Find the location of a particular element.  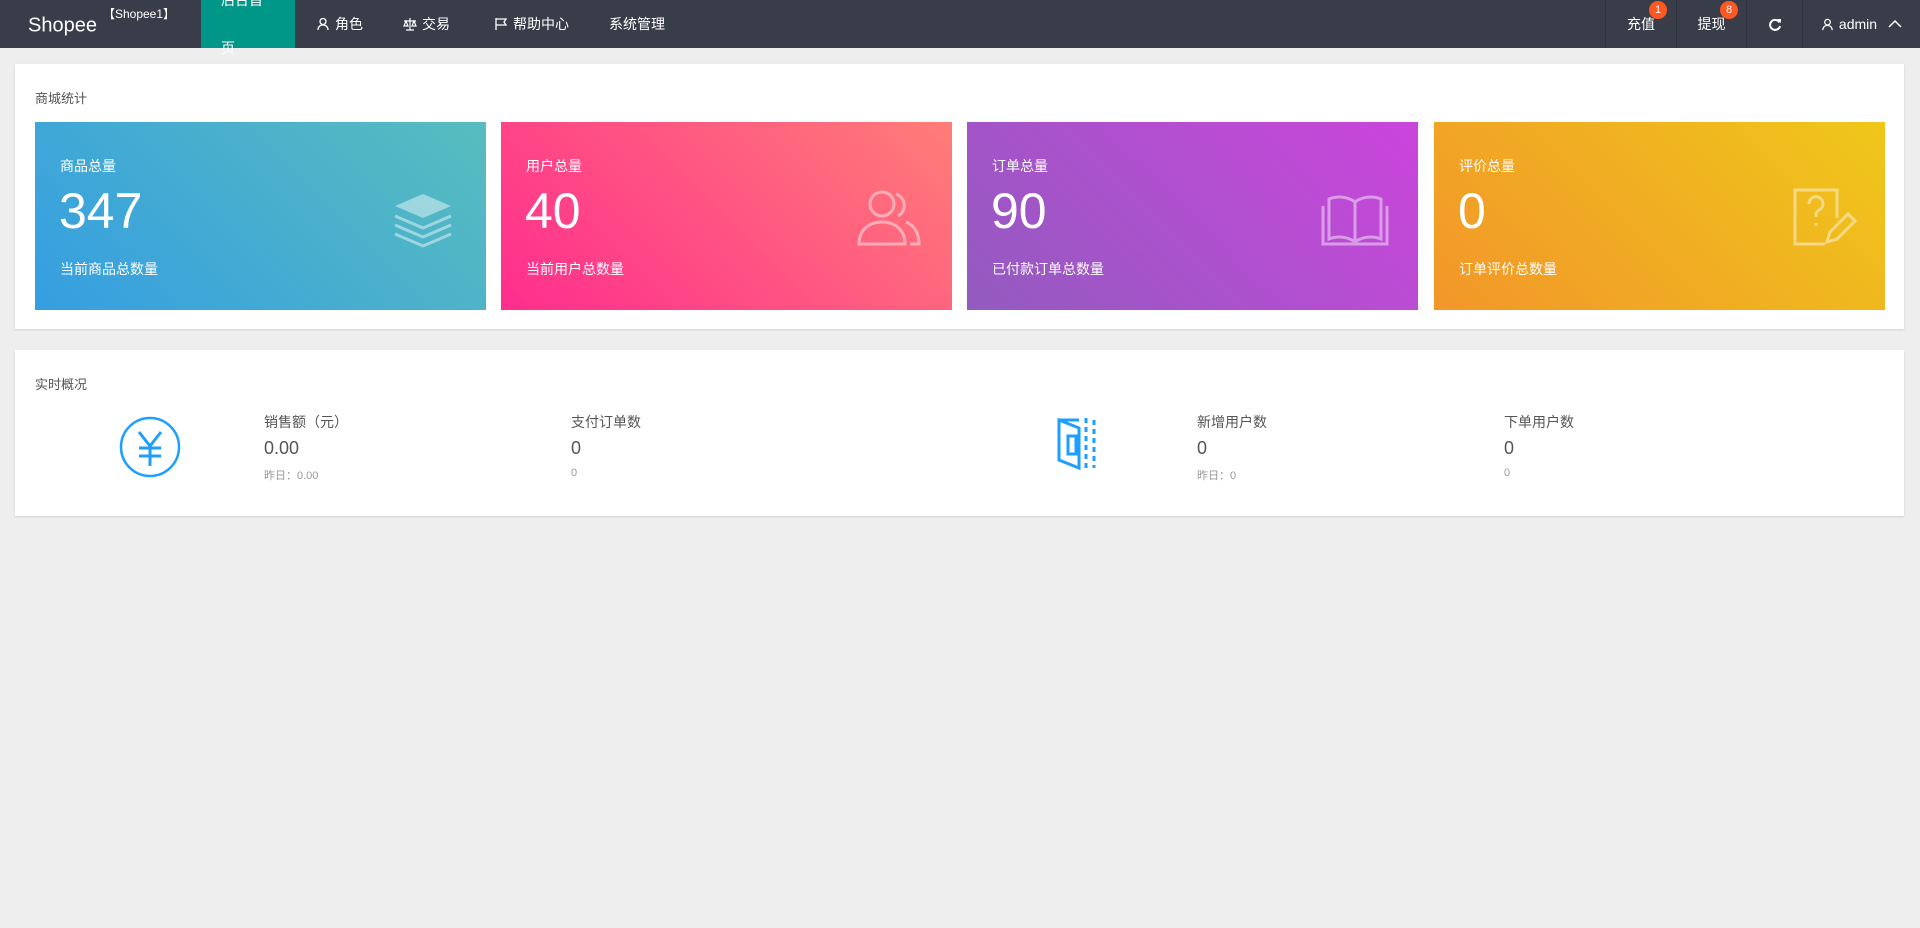

stat-ordering-users: 下单用户数 0 0 is located at coordinates (1539, 446).